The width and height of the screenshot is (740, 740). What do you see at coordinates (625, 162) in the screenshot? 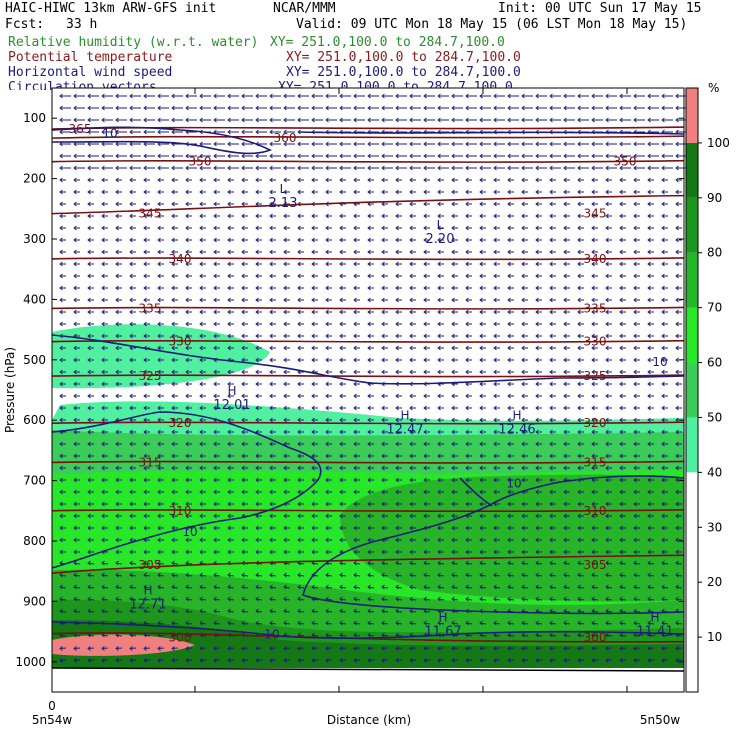
I see `theta-label: 350` at bounding box center [625, 162].